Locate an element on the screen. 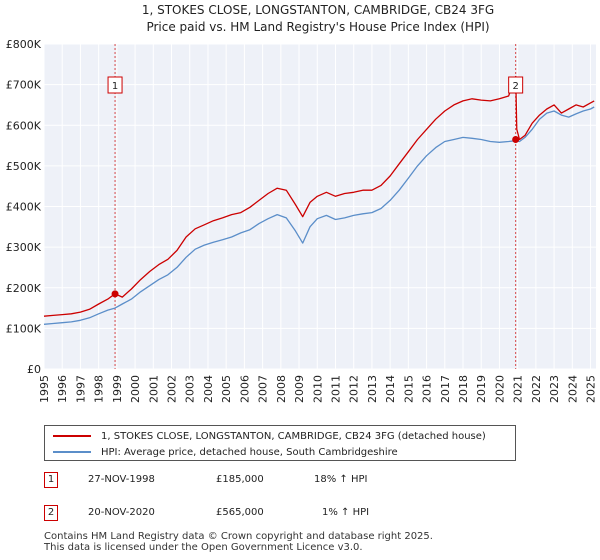 This screenshot has height=560, width=600. x-tick-label: 2022 is located at coordinates (536, 389).